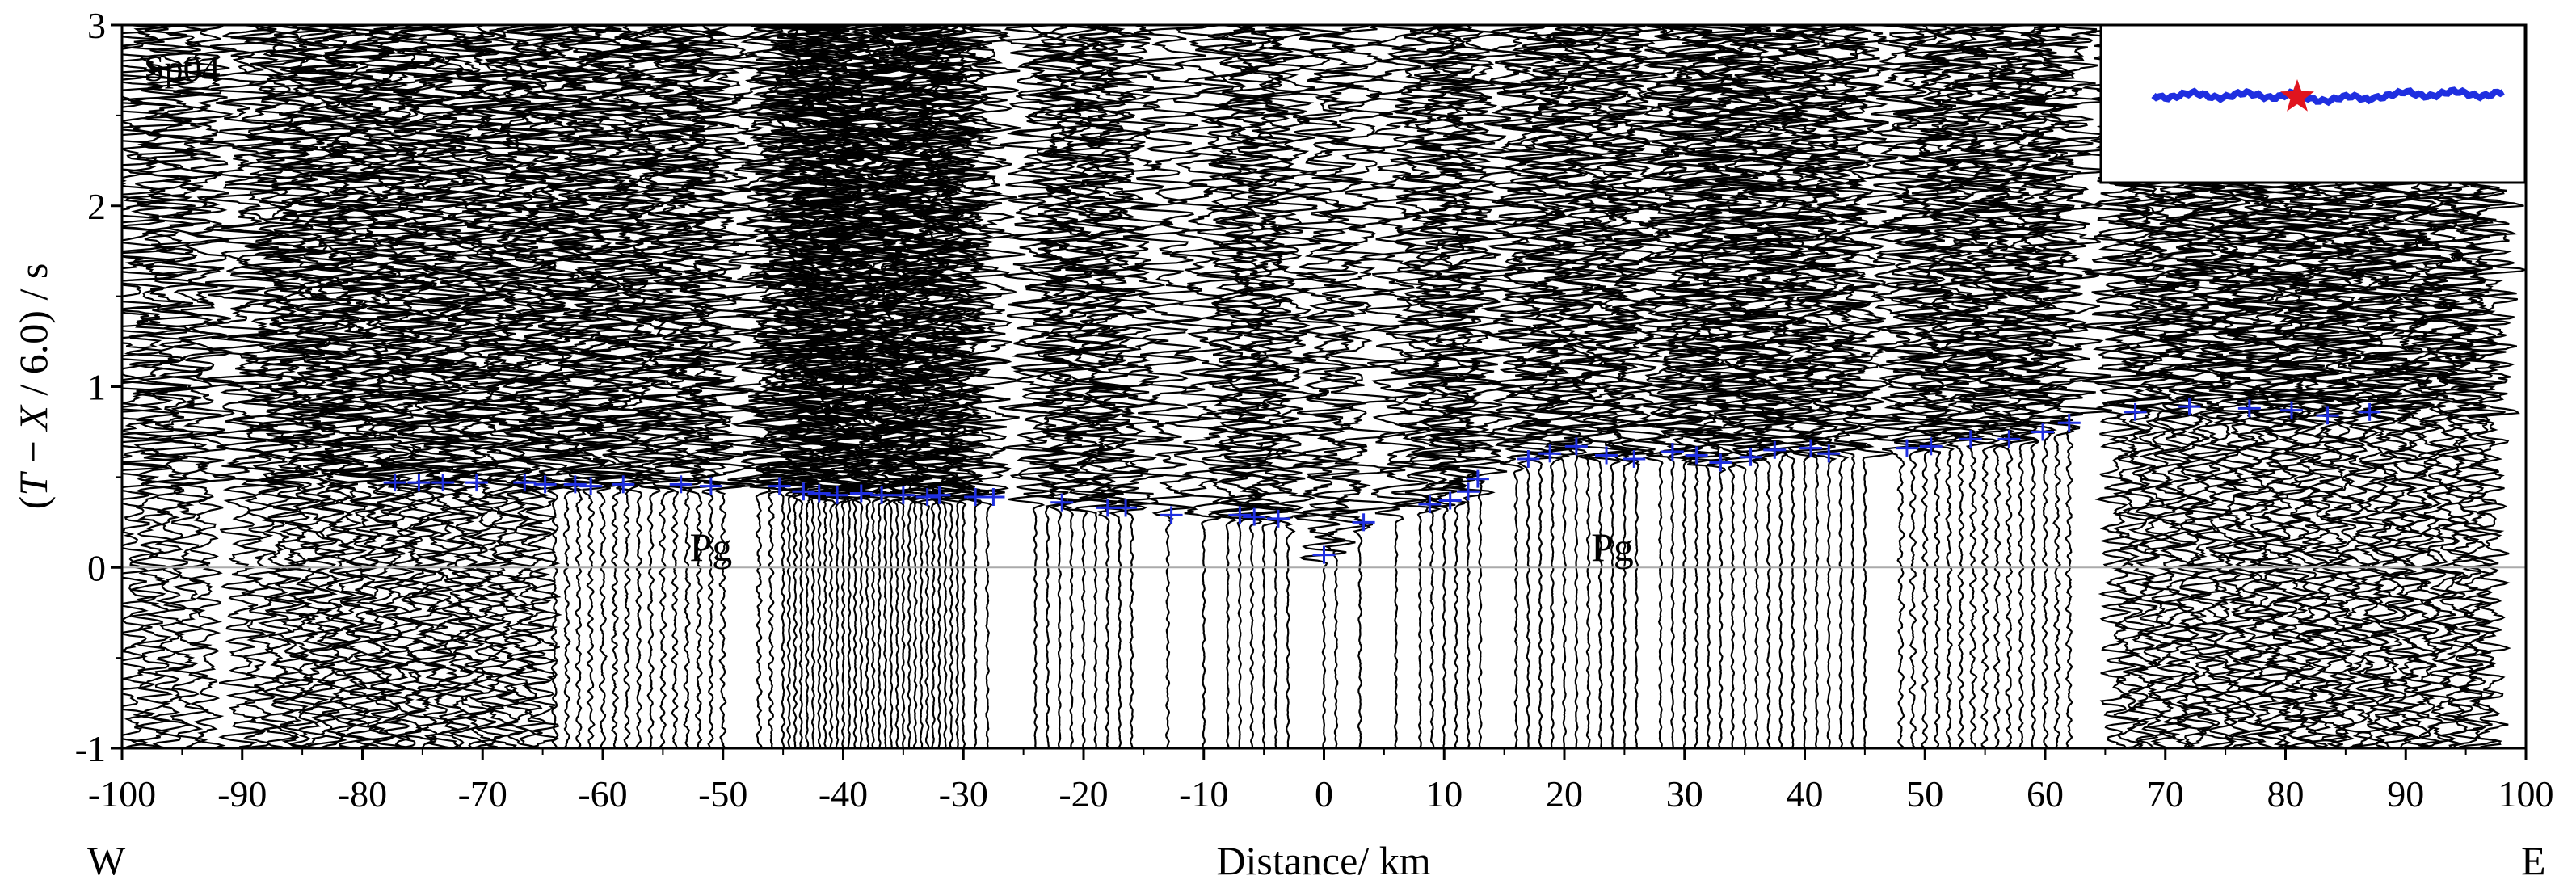  What do you see at coordinates (98, 387) in the screenshot?
I see `y-axis: -1 0 1 2 3` at bounding box center [98, 387].